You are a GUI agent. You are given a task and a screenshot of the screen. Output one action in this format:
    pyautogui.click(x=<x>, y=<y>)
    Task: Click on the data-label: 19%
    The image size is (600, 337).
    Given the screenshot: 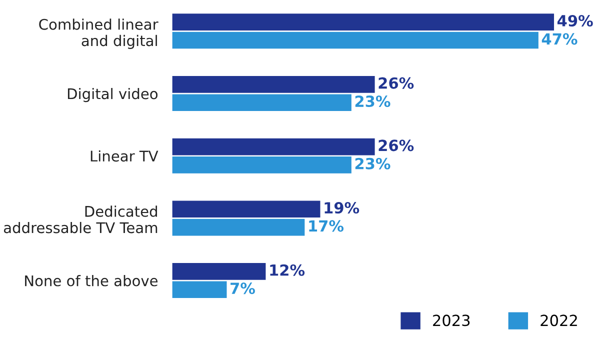 What is the action you would take?
    pyautogui.click(x=342, y=208)
    